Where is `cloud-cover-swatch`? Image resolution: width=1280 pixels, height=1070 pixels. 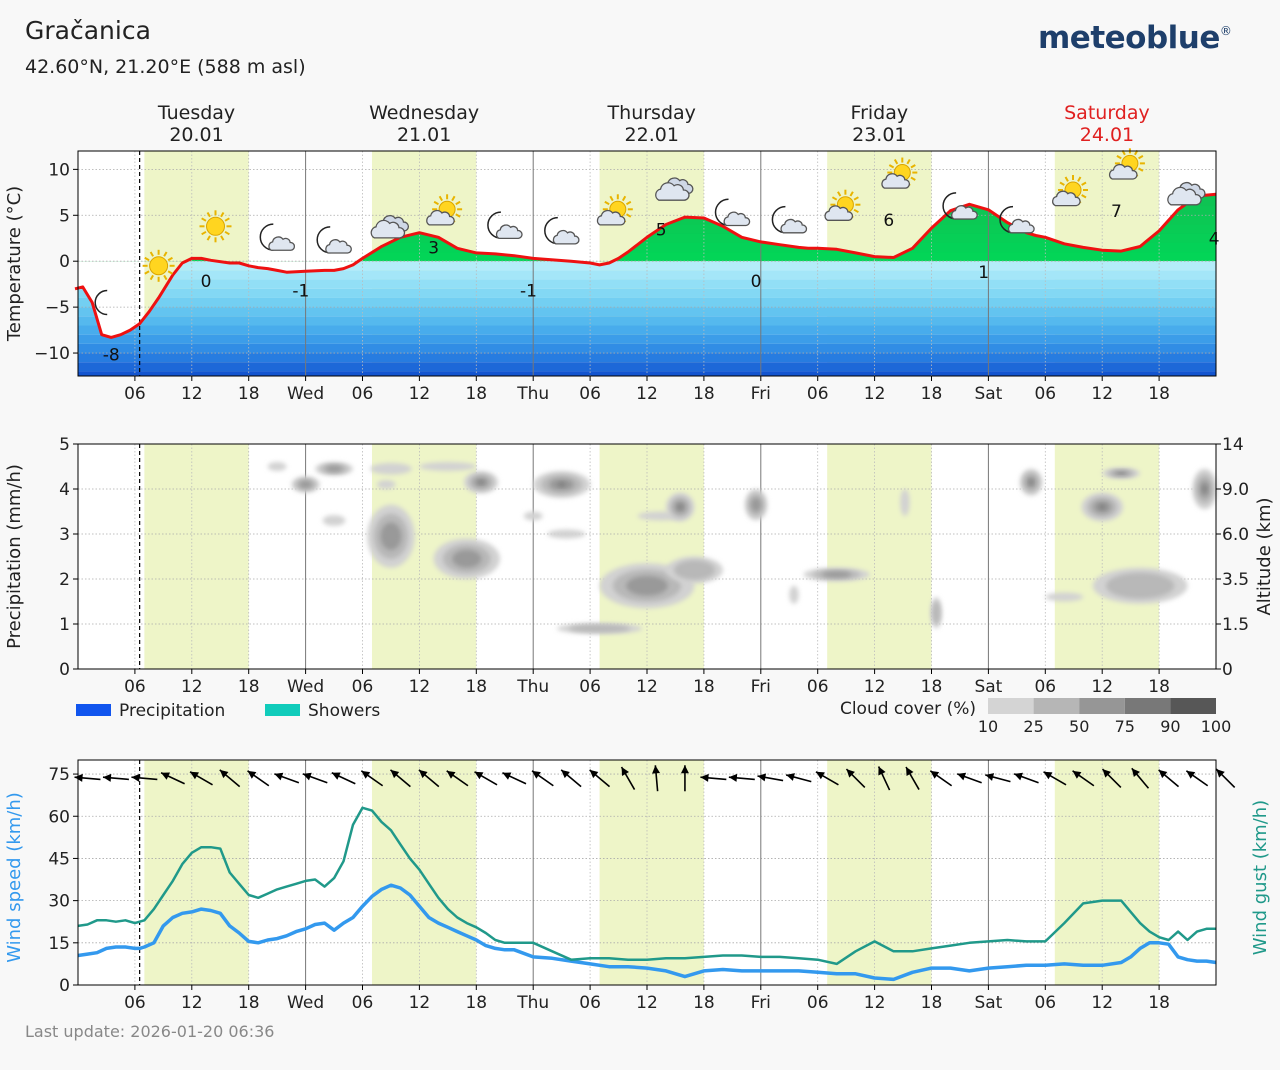
cloud-cover-swatch is located at coordinates (1056, 706).